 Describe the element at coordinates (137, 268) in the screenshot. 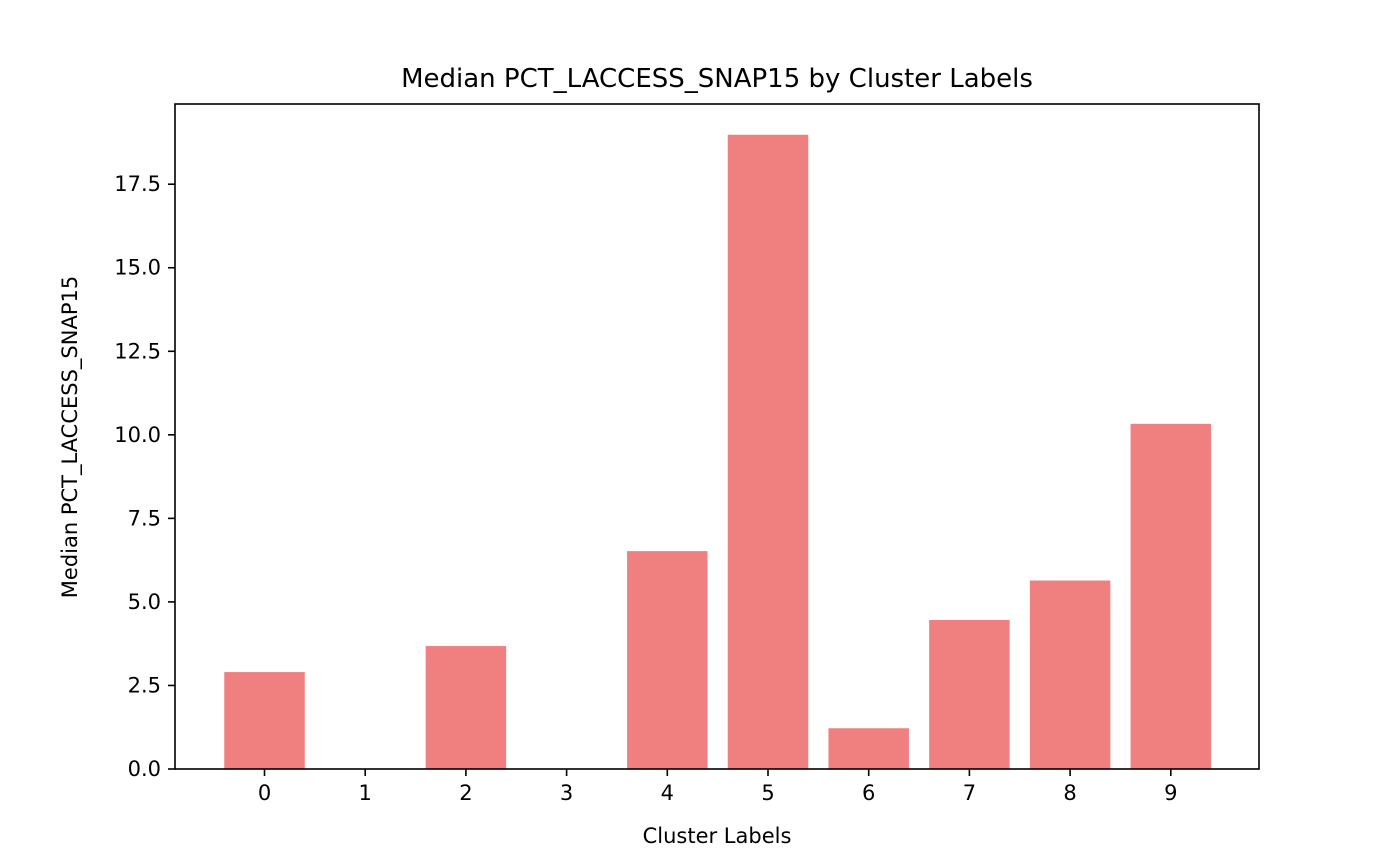

I see `y-tick-label: 15.0` at that location.